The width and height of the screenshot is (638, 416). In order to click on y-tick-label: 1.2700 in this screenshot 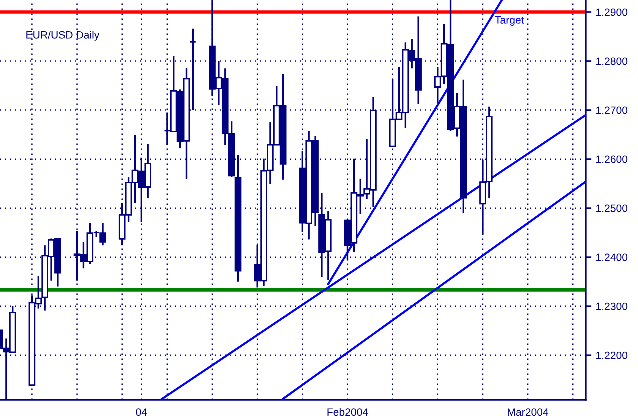, I will do `click(612, 110)`.